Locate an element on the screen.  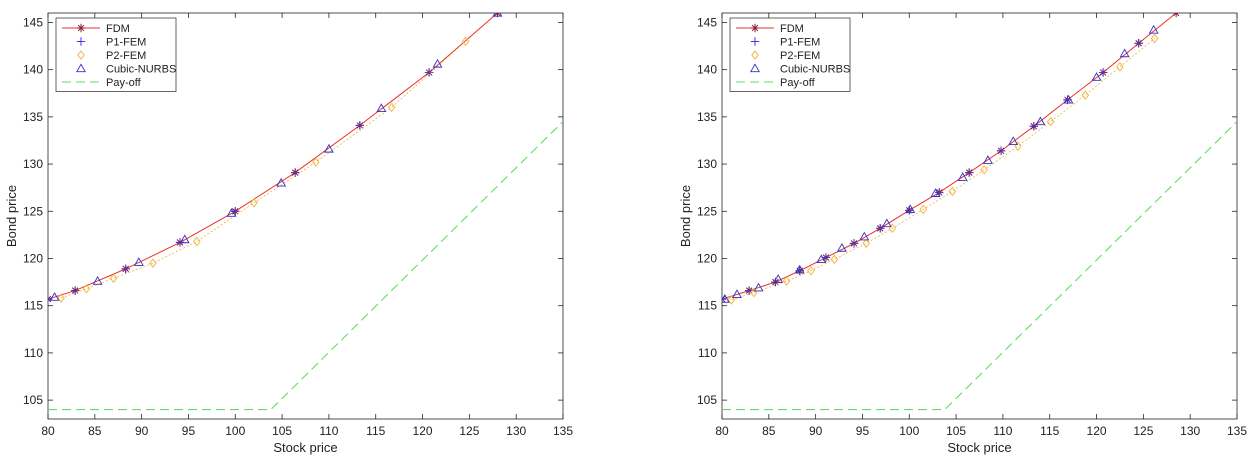
chart-2-x-tick-label: 80 is located at coordinates (722, 431).